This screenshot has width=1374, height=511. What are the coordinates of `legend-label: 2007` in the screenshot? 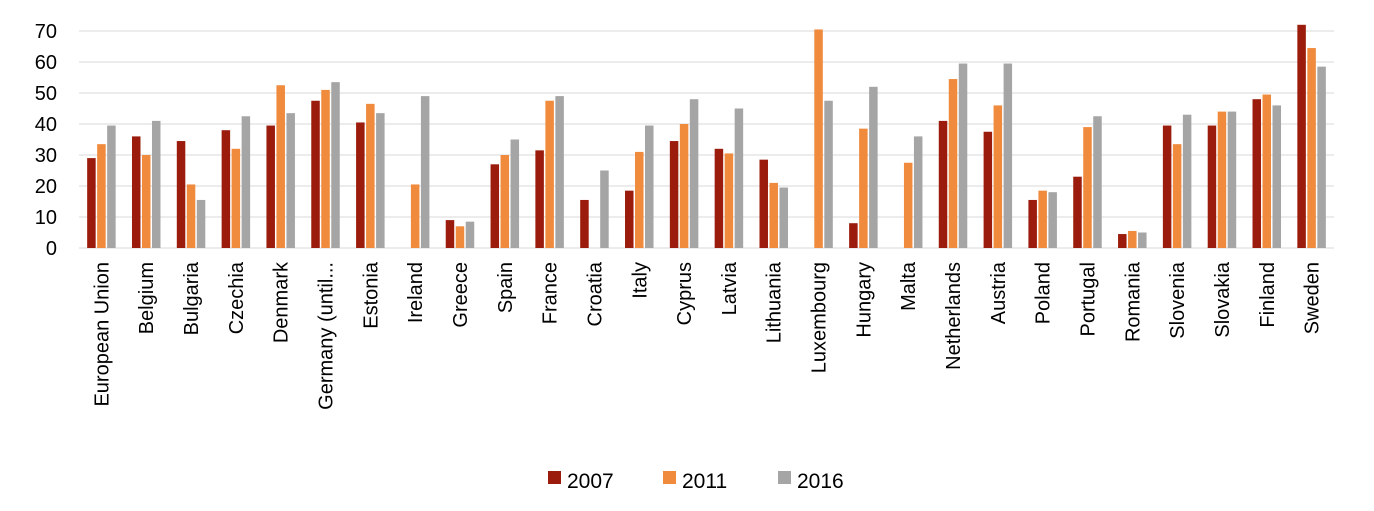 It's located at (590, 481).